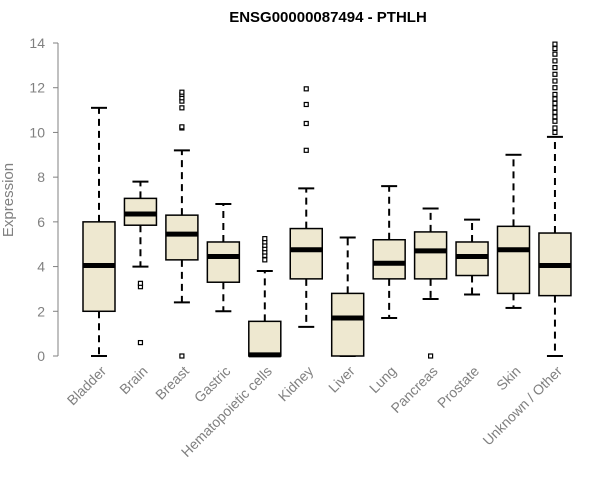 The image size is (600, 500). I want to click on y-tick-label: 2, so click(41, 311).